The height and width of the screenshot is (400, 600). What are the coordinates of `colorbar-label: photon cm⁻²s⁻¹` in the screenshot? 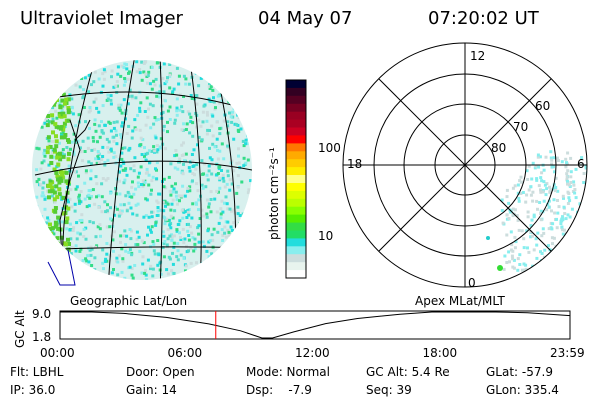 It's located at (274, 193).